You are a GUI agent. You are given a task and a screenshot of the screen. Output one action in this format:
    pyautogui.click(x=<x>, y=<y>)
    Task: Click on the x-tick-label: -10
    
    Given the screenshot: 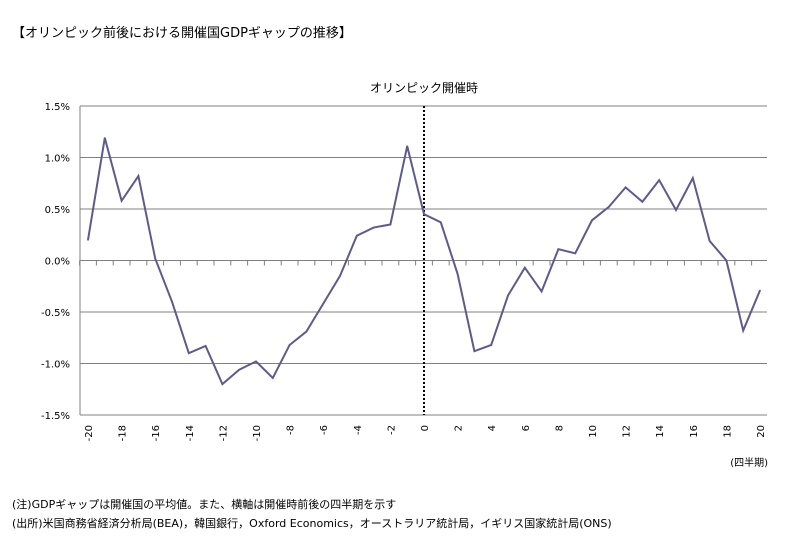 What is the action you would take?
    pyautogui.click(x=257, y=433)
    